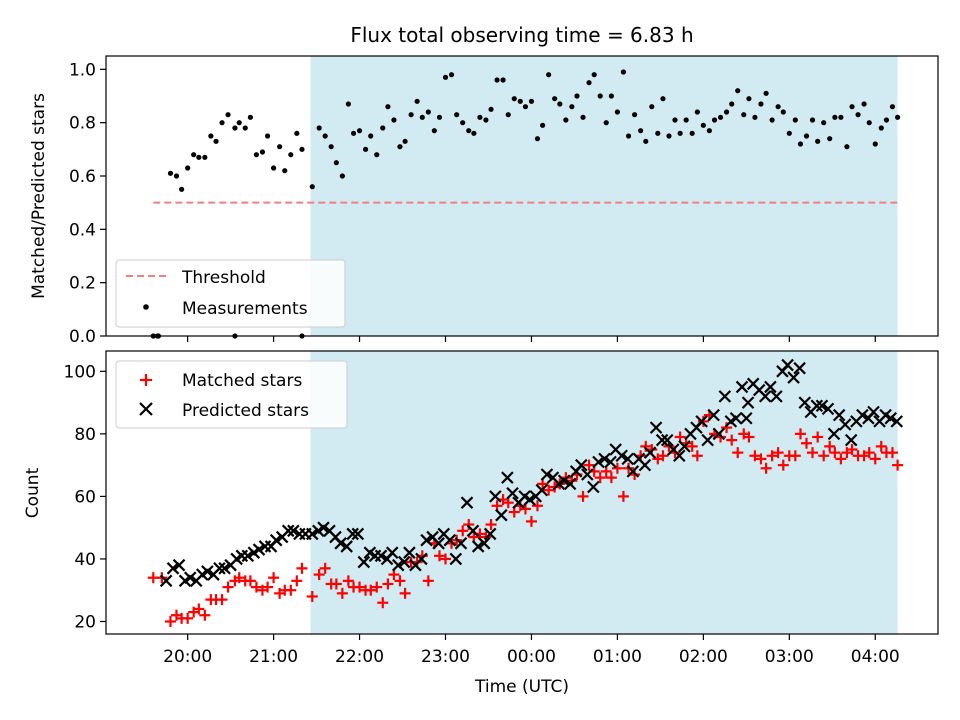  What do you see at coordinates (617, 657) in the screenshot?
I see `bottom-xtick-label: 01:00` at bounding box center [617, 657].